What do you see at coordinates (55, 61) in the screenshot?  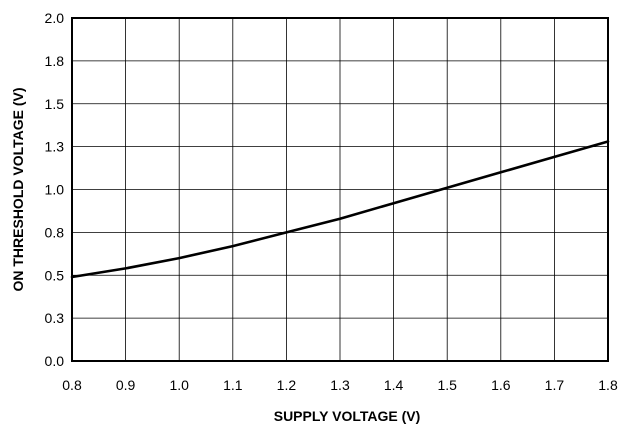 I see `y-tick-label: 1.8` at bounding box center [55, 61].